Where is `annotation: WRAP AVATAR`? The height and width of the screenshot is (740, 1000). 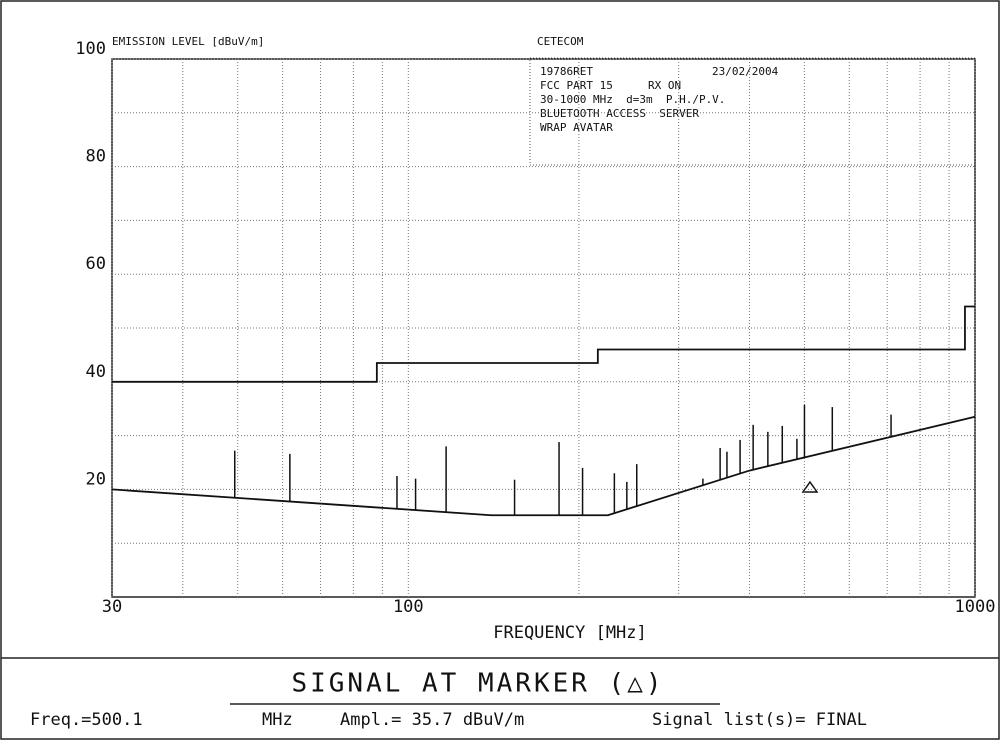 annotation: WRAP AVATAR is located at coordinates (576, 127).